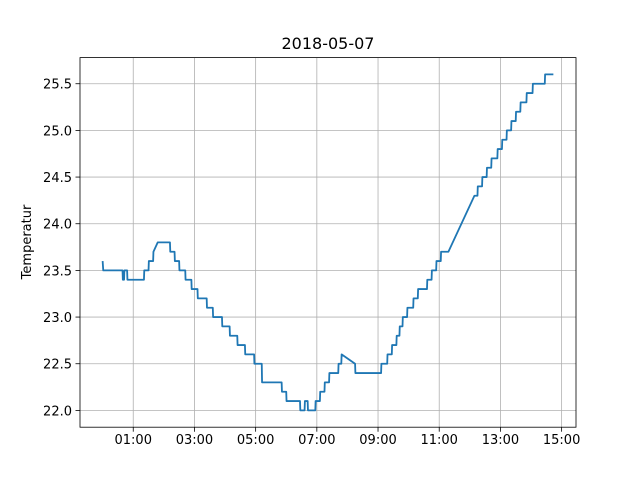 The width and height of the screenshot is (640, 480). I want to click on x-tick-label: 01:00, so click(133, 440).